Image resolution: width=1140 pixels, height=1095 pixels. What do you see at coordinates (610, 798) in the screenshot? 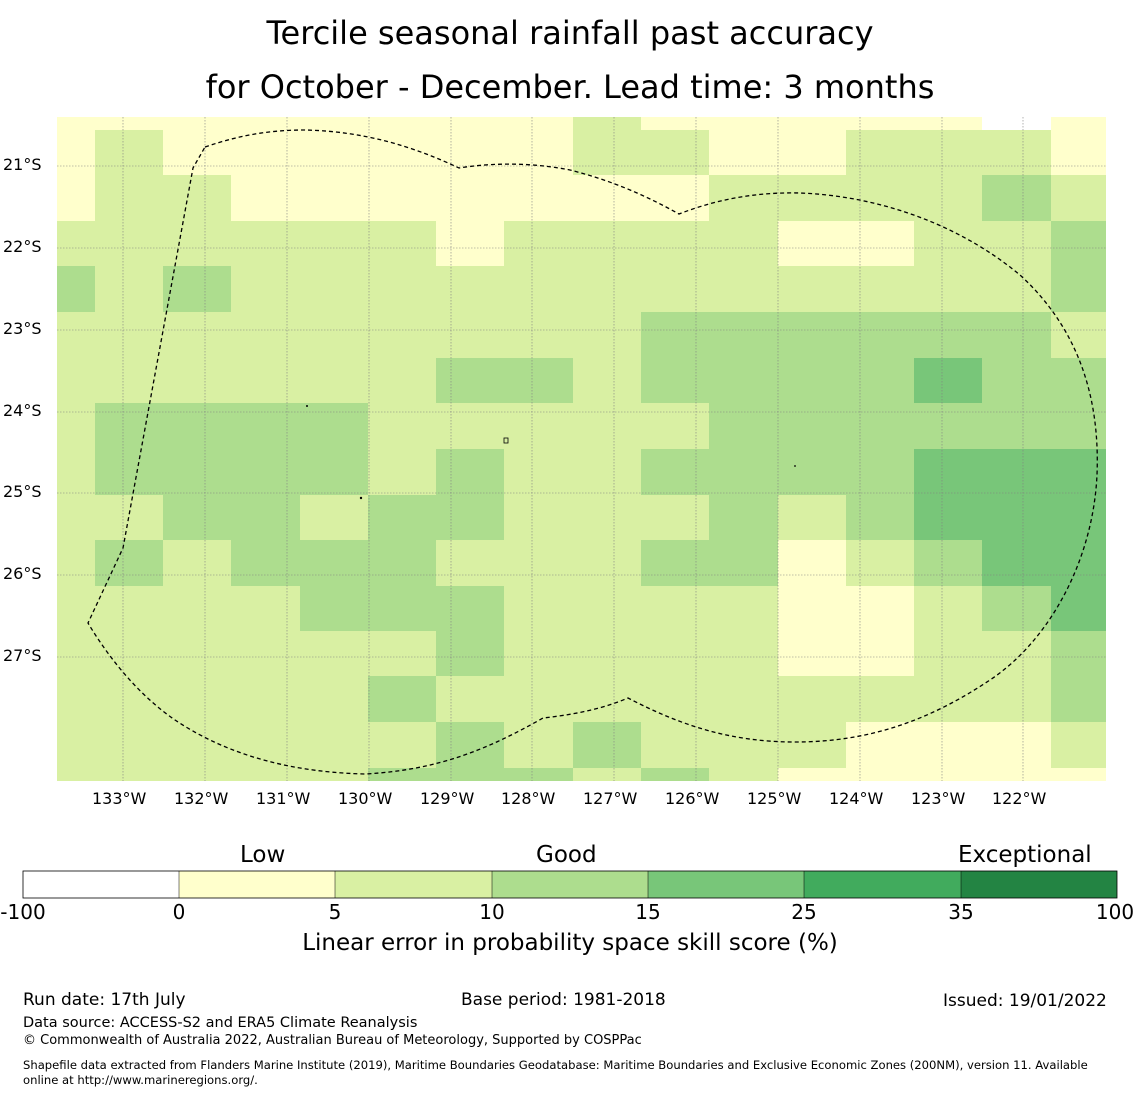
I see `longitude-tick-label: 127°W` at bounding box center [610, 798].